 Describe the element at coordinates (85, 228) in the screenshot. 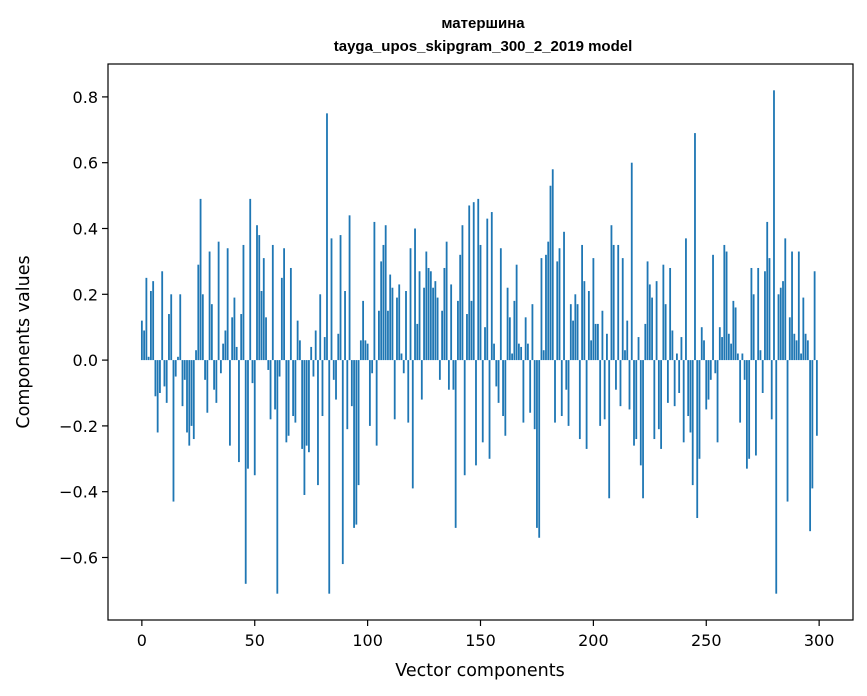

I see `y-tick-label: 0.4` at that location.